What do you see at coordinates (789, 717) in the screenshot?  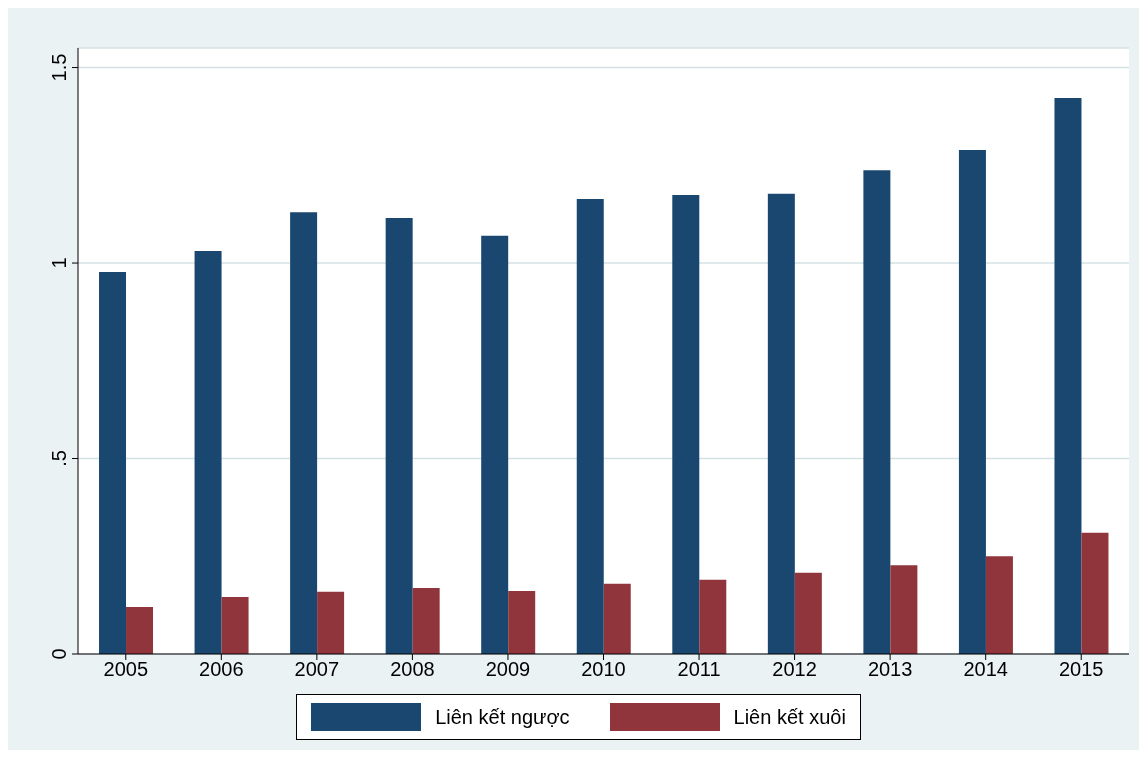 I see `text: Liên kết xuôi` at bounding box center [789, 717].